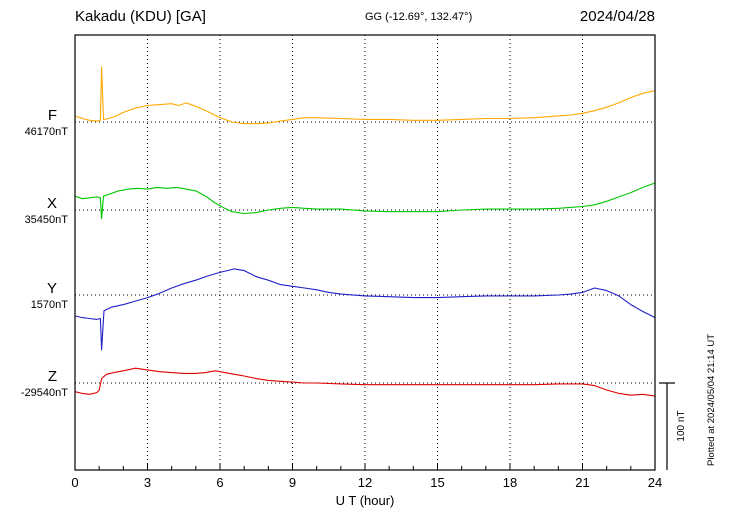  Describe the element at coordinates (365, 95) in the screenshot. I see `trace-f` at that location.